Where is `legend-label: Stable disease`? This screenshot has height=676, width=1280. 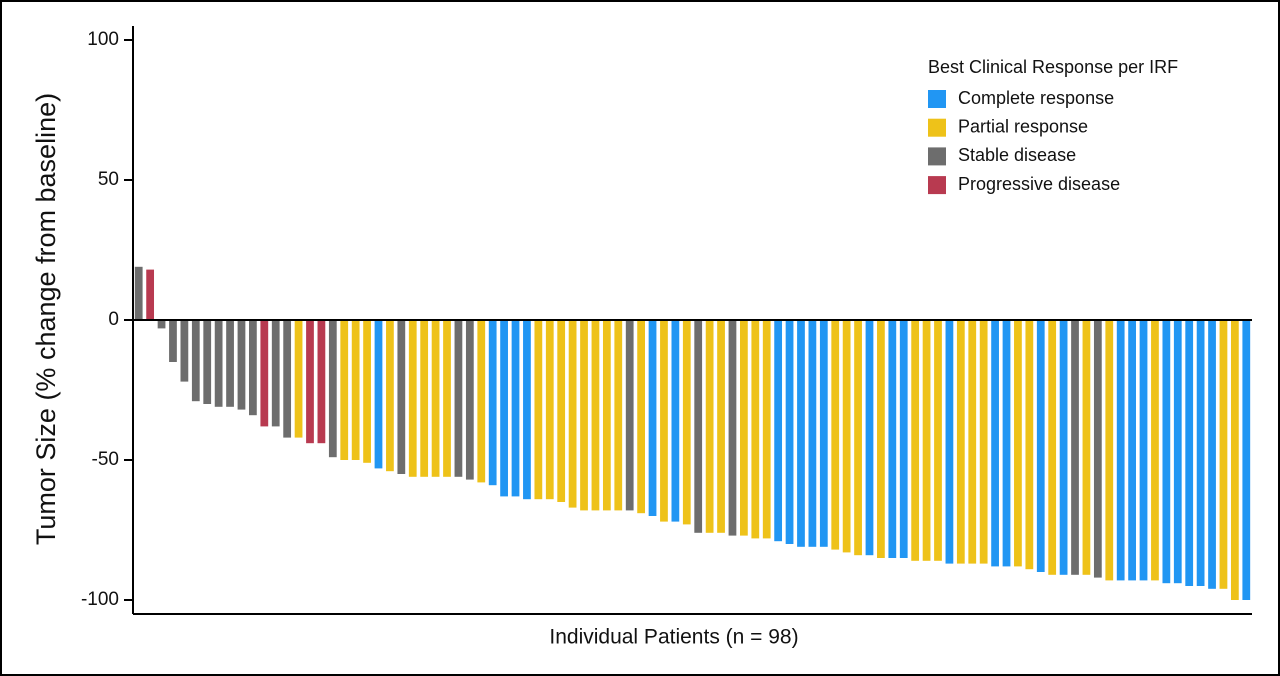
legend-label: Stable disease is located at coordinates (1017, 155).